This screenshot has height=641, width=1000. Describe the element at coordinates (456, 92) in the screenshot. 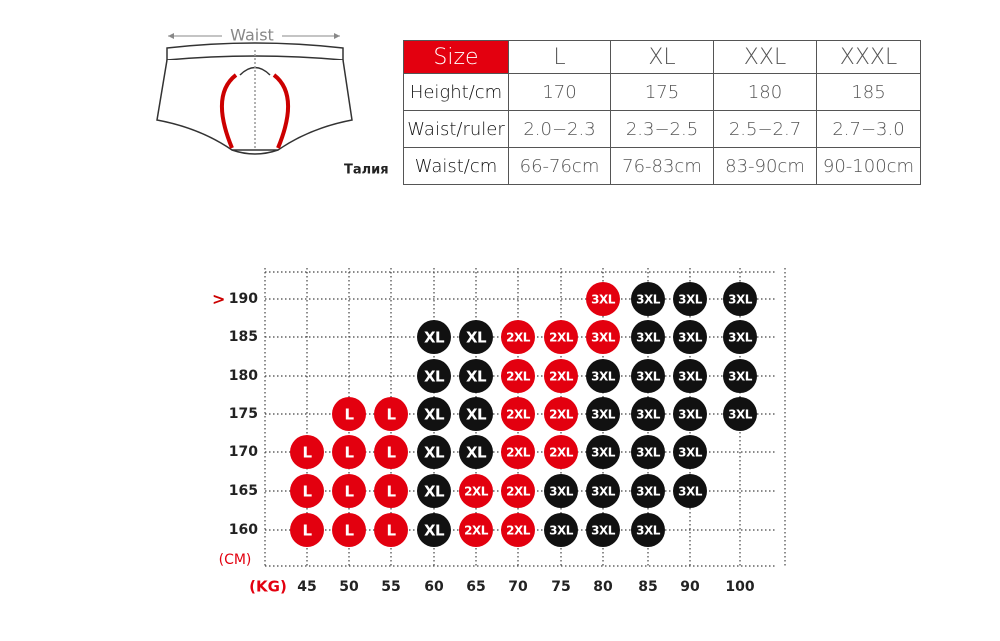

I see `table-cell: Height/cm` at that location.